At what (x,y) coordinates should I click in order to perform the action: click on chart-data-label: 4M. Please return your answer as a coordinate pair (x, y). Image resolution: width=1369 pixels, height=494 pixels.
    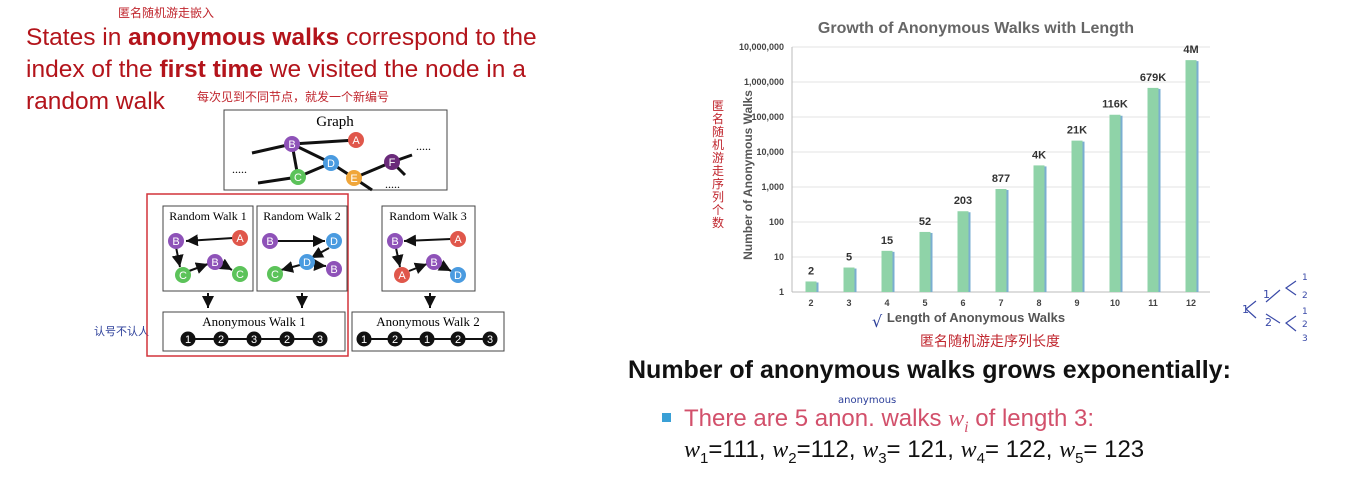
    Looking at the image, I should click on (1190, 50).